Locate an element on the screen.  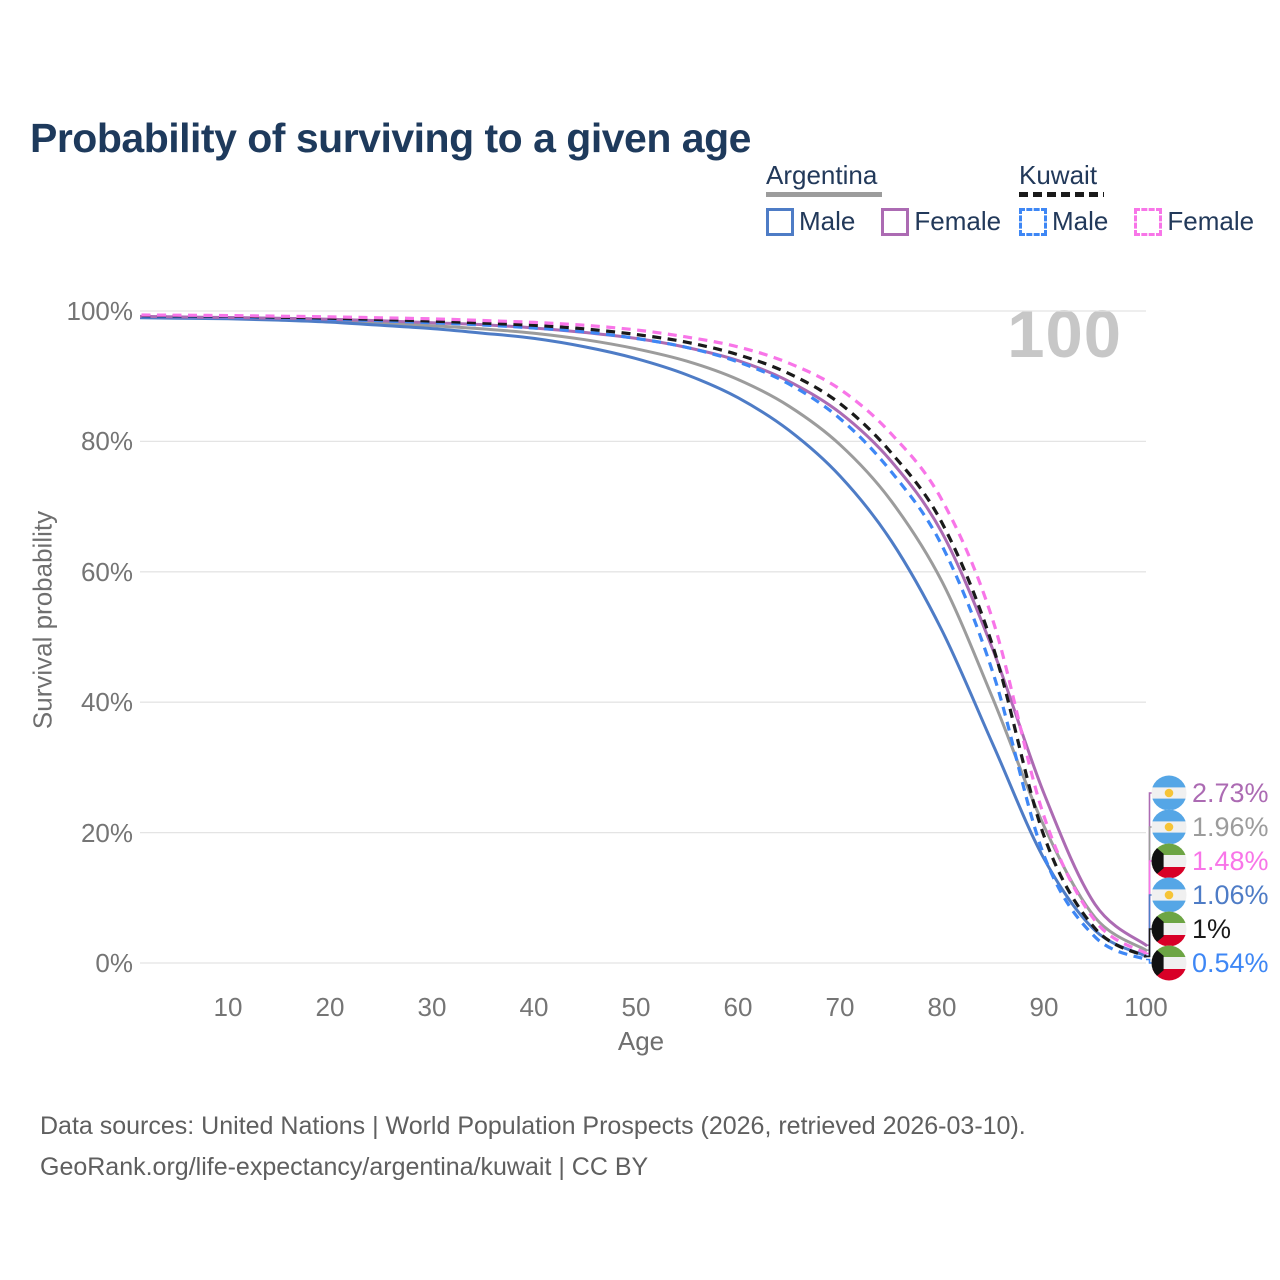
x-tick-label: 70 is located at coordinates (840, 1007).